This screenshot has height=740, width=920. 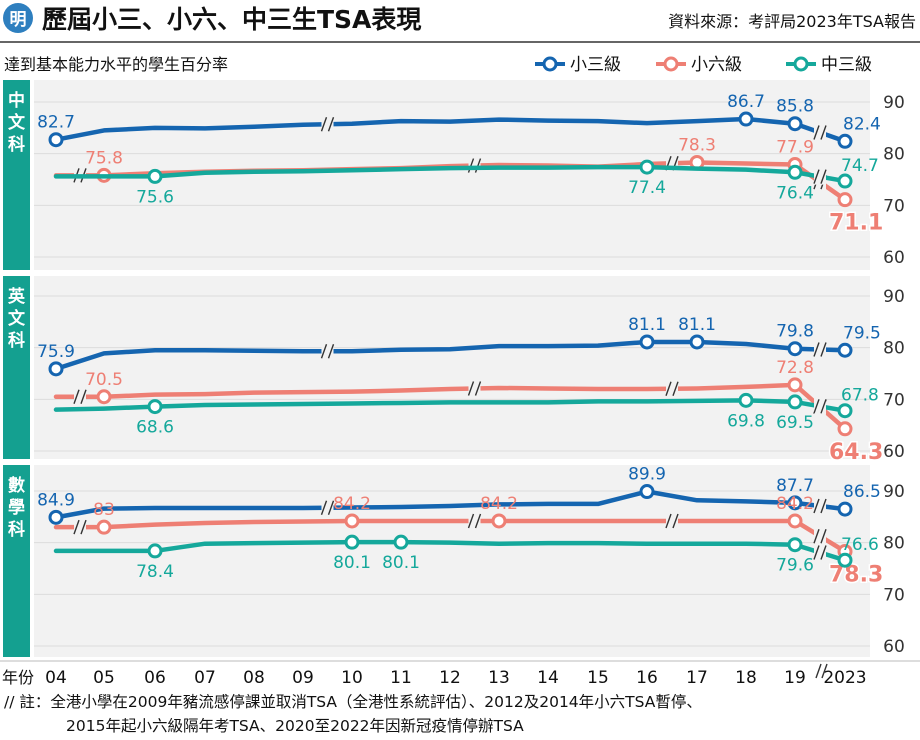 What do you see at coordinates (862, 333) in the screenshot?
I see `data-label-p3: 79.5` at bounding box center [862, 333].